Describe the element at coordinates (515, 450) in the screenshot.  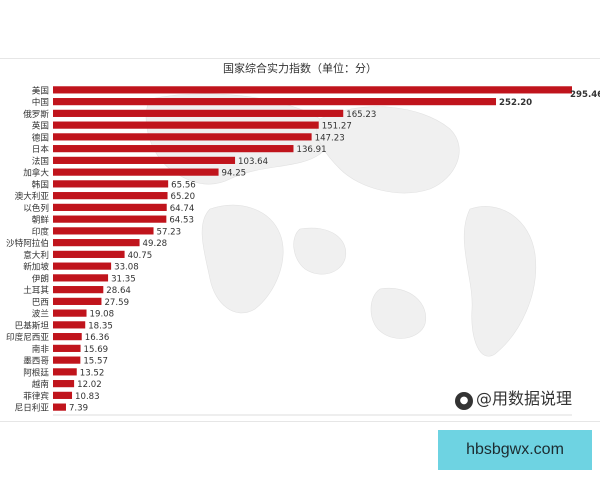
I see `site-badge: hbsbgwx.com` at that location.